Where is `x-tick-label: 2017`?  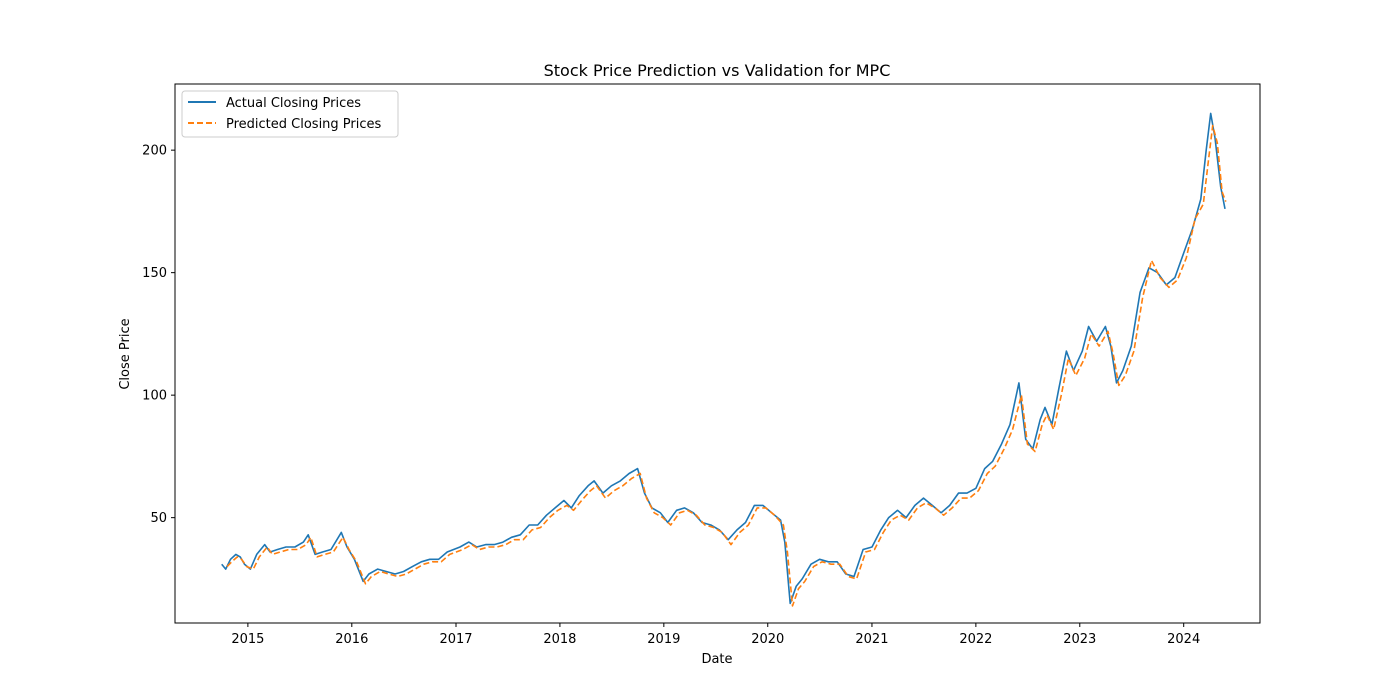 x-tick-label: 2017 is located at coordinates (455, 639).